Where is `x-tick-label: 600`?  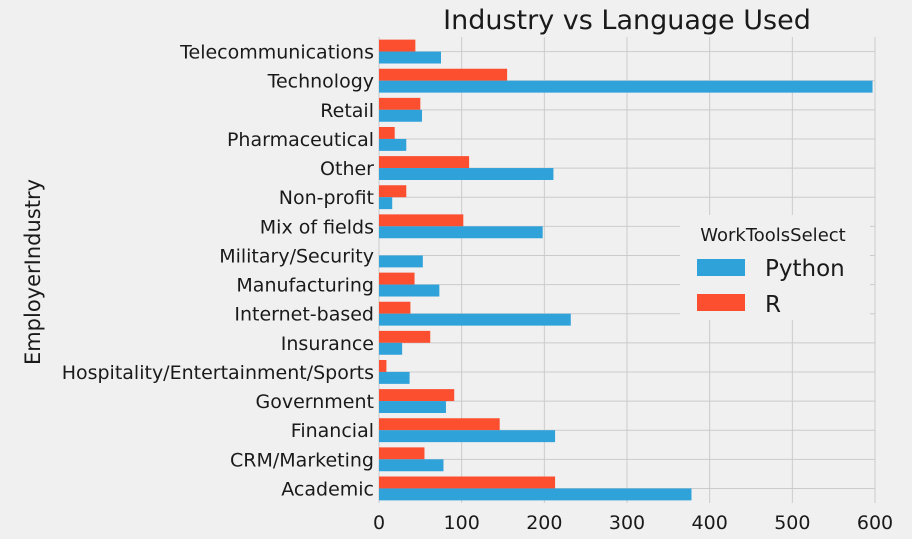 x-tick-label: 600 is located at coordinates (875, 523).